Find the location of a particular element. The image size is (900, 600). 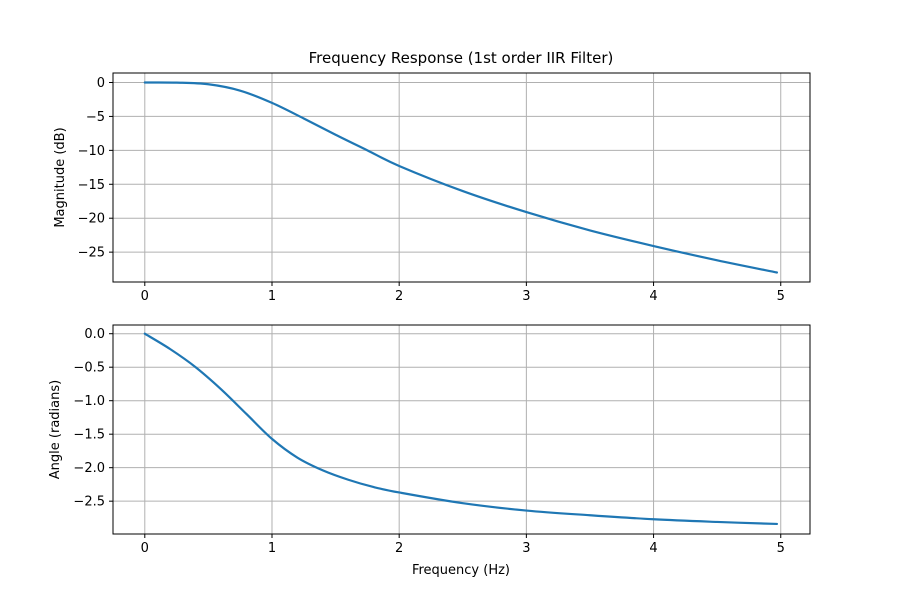

magnitude-xtick-label: 3 is located at coordinates (526, 296).